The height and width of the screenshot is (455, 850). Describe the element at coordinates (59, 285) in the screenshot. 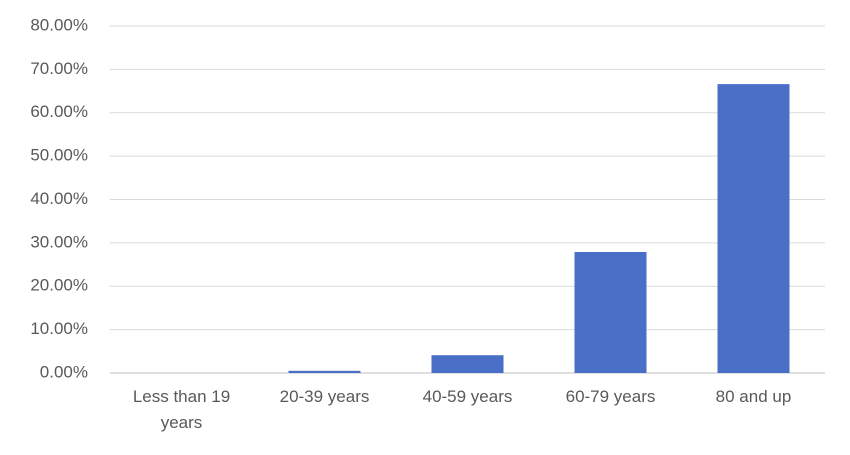

I see `y-tick-label: 20.00%` at that location.